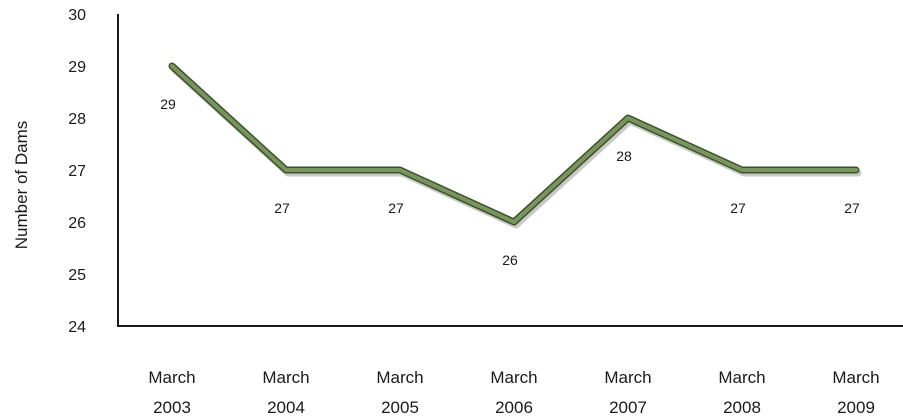  Describe the element at coordinates (399, 392) in the screenshot. I see `x-tick-label: March 2005` at that location.